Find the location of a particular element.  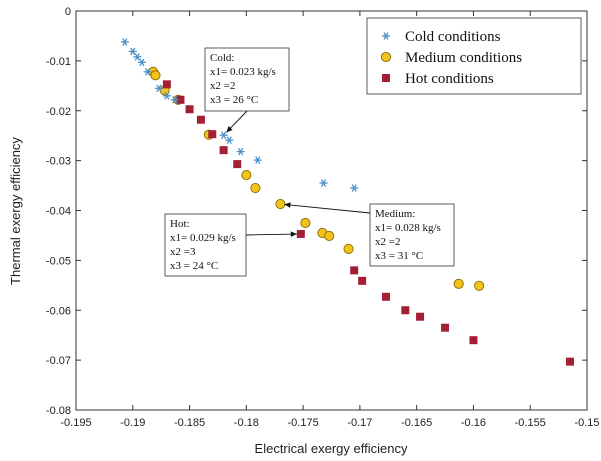

y-tick-label: -0.03 is located at coordinates (58, 162).